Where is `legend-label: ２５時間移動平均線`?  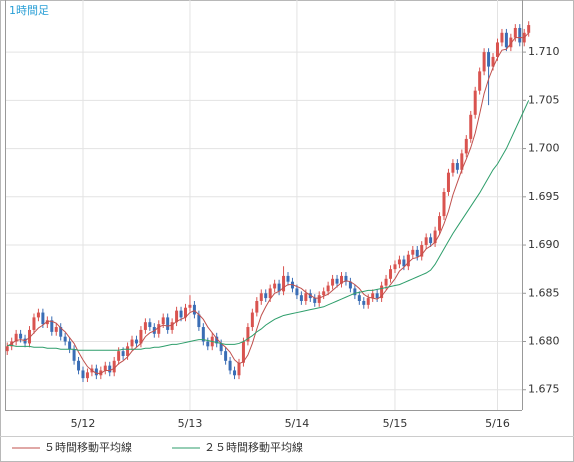 legend-label: ２５時間移動平均線 is located at coordinates (253, 447).